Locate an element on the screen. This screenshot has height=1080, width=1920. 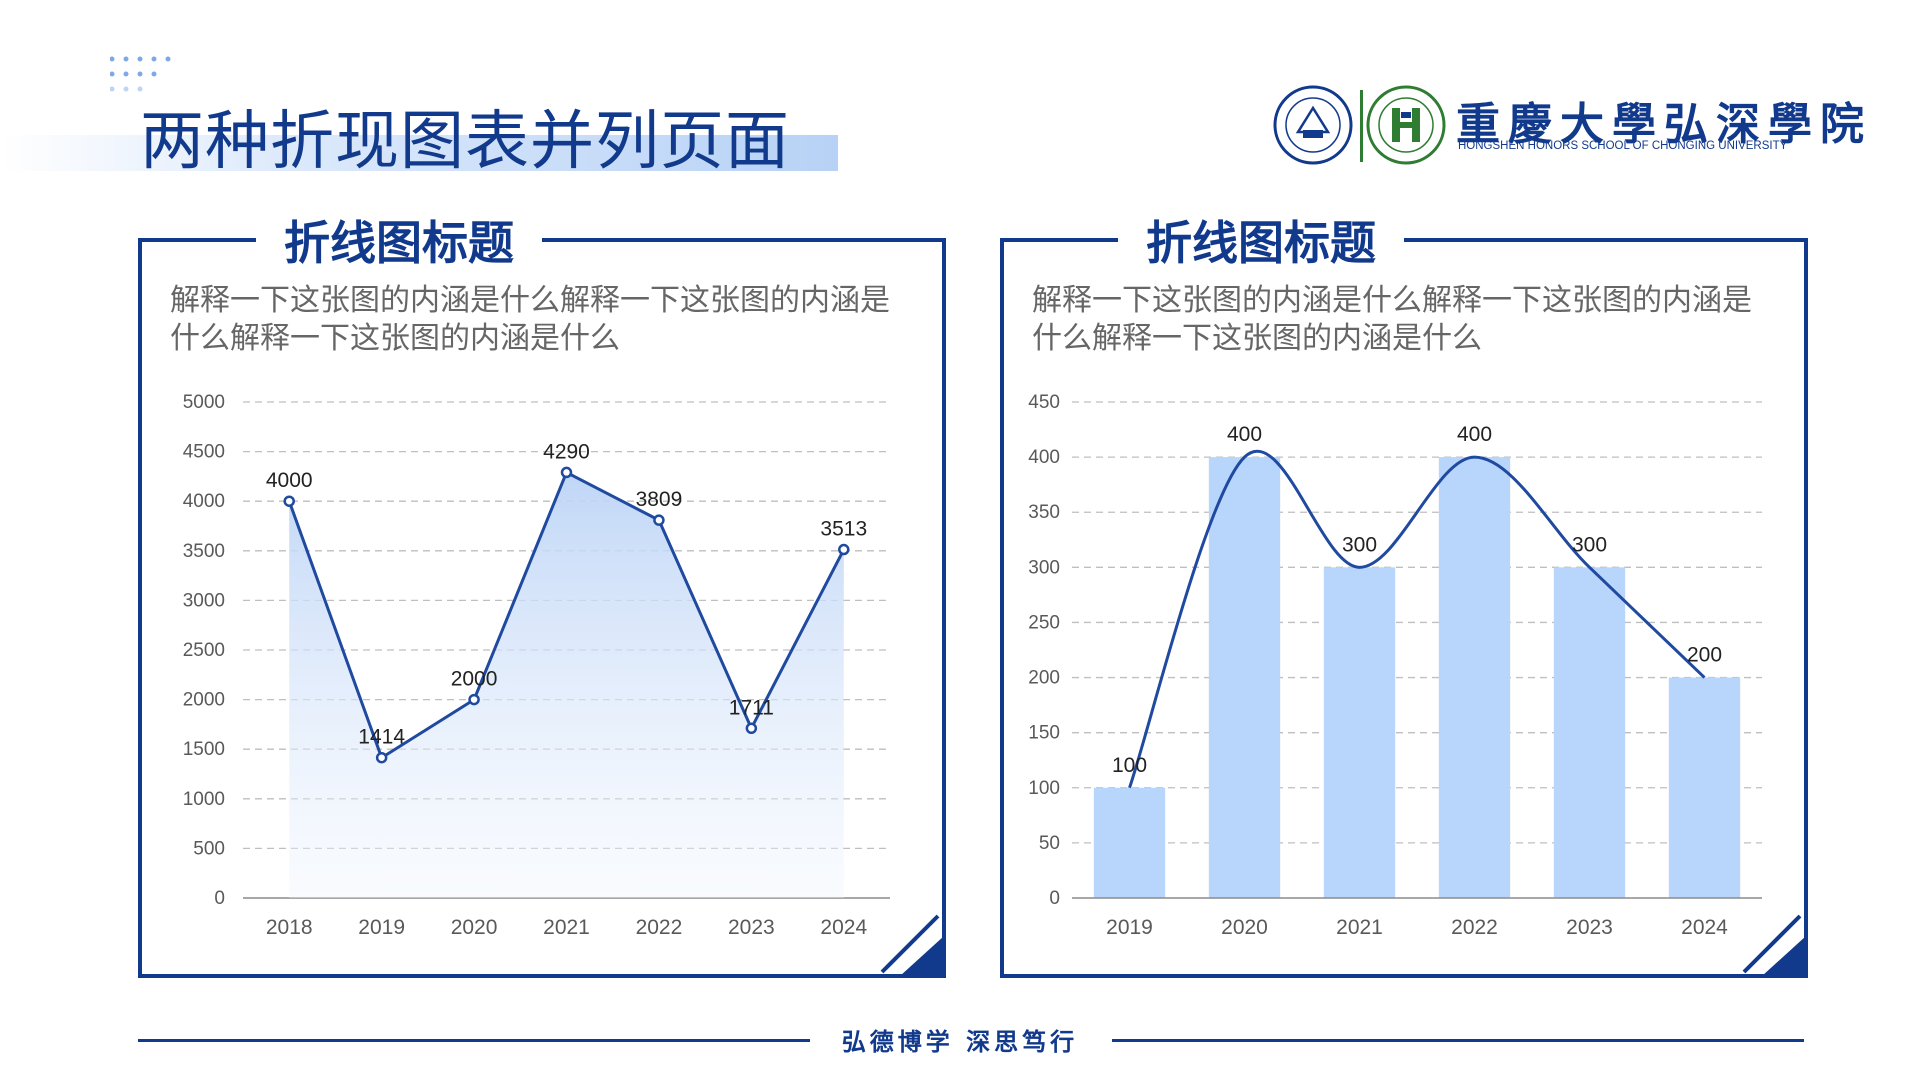
data-label: 4290 is located at coordinates (566, 451).